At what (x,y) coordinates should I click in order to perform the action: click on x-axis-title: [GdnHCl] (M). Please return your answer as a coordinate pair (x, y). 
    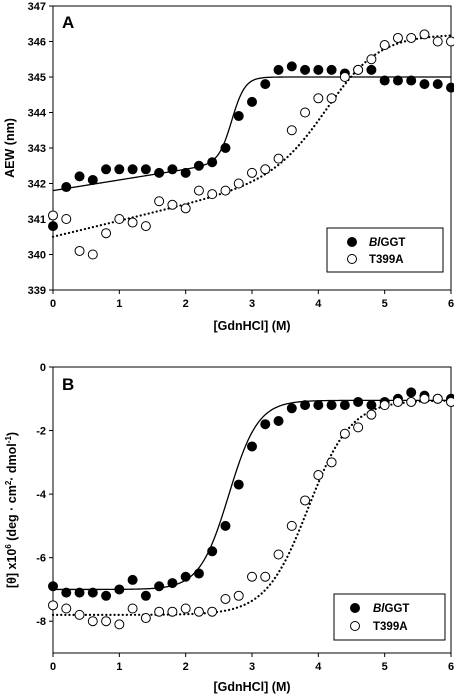
    Looking at the image, I should click on (251, 326).